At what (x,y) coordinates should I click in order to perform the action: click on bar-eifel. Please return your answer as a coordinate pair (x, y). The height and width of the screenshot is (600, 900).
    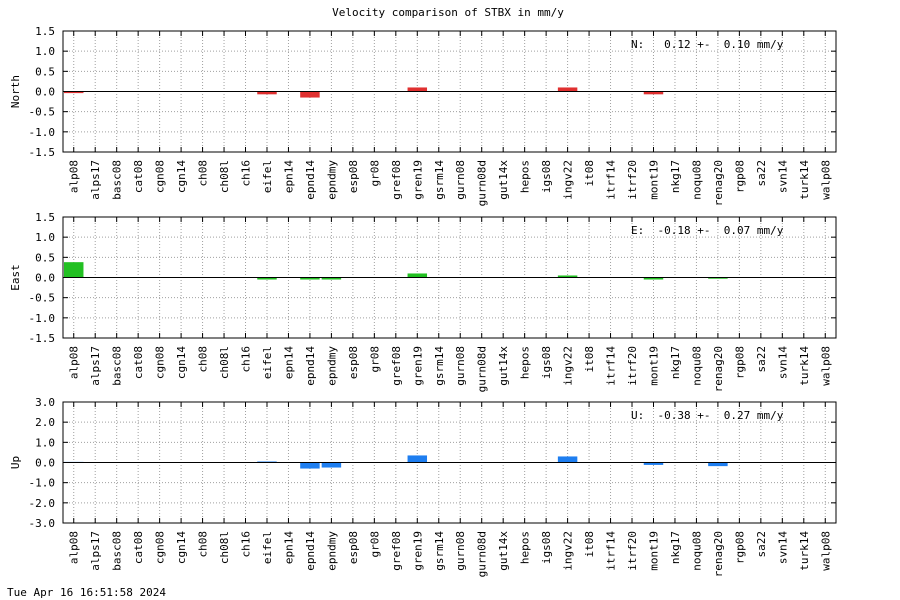
    Looking at the image, I should click on (267, 278).